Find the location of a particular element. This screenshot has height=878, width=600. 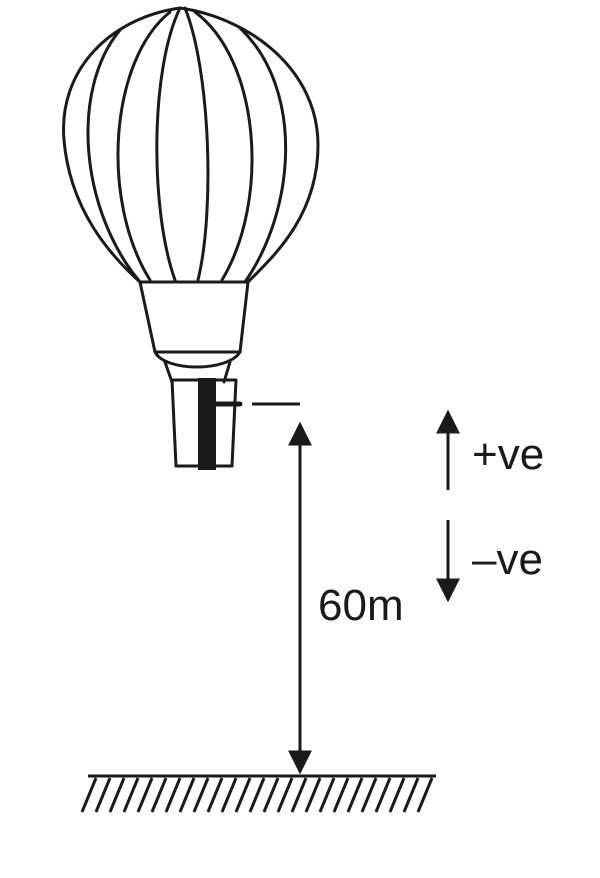

balloon-mouth is located at coordinates (197, 359).